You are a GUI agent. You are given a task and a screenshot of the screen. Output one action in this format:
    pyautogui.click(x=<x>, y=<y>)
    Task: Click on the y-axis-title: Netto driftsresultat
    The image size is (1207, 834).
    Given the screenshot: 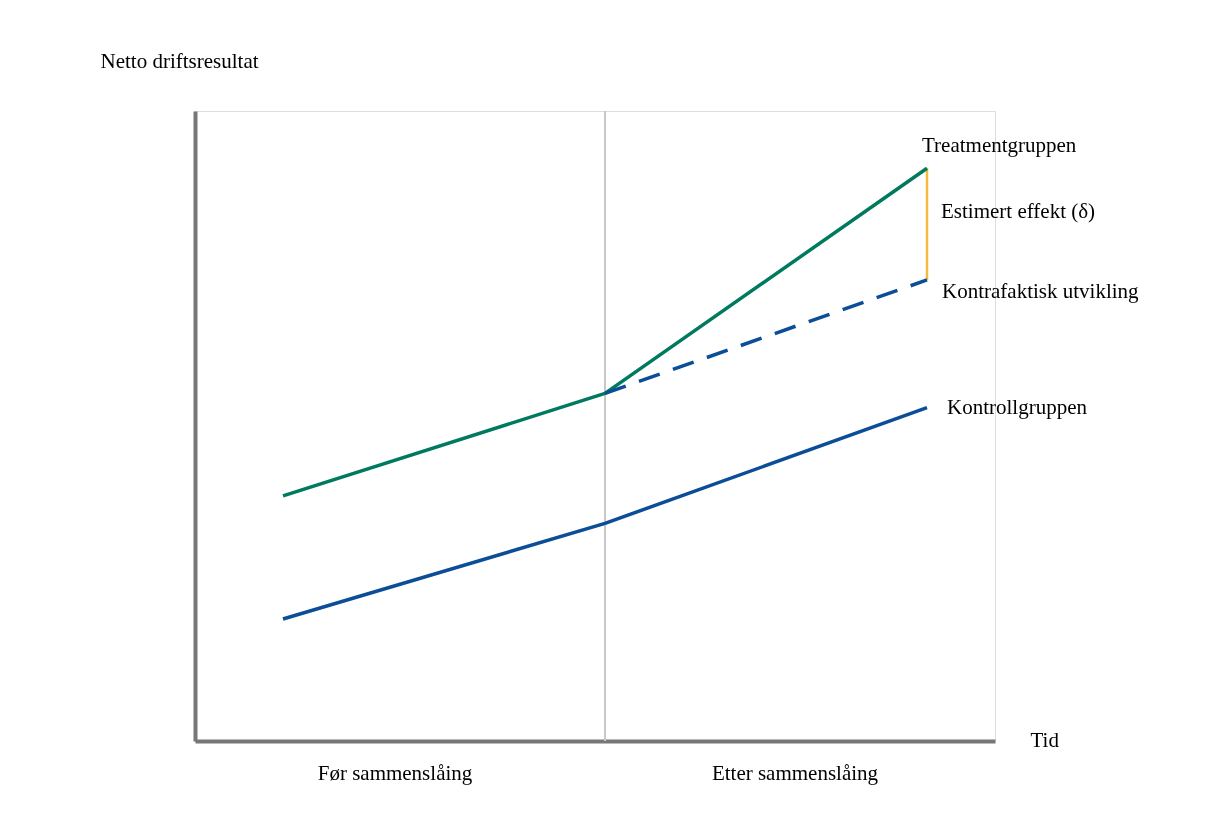 What is the action you would take?
    pyautogui.click(x=179, y=60)
    